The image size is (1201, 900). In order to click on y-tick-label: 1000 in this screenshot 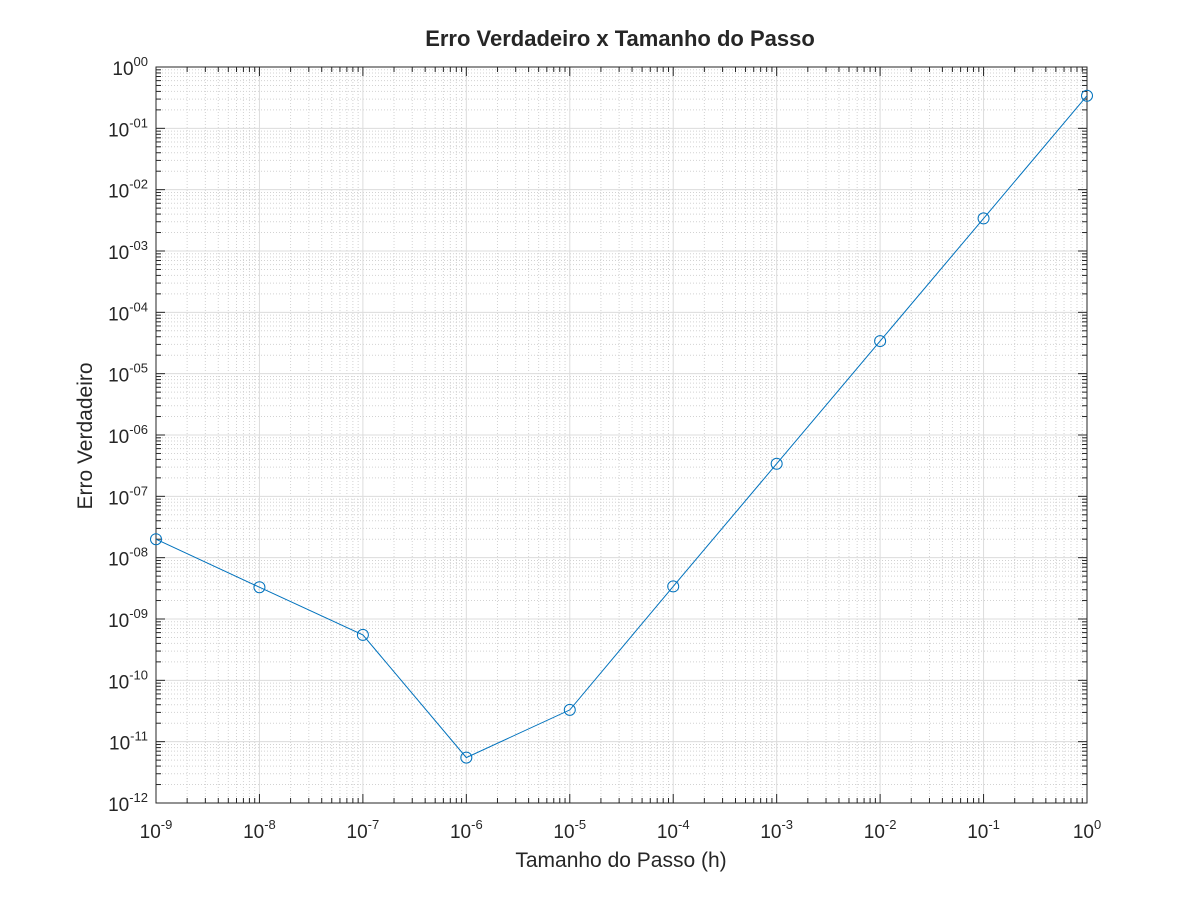, I will do `click(130, 67)`.